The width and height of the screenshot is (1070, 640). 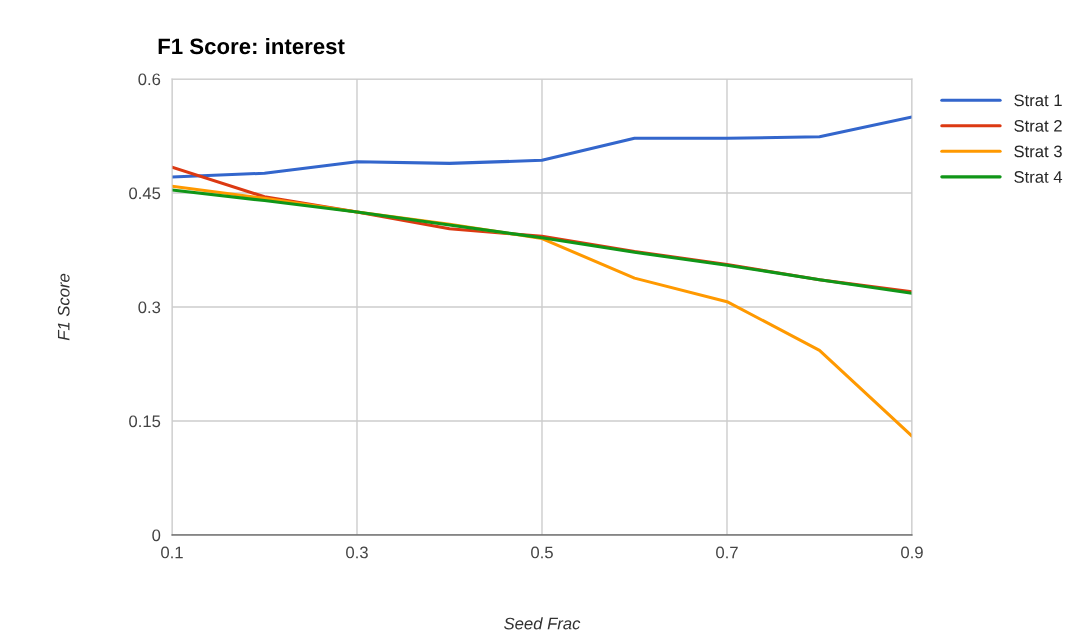 What do you see at coordinates (1038, 125) in the screenshot?
I see `legend-label: Strat 2` at bounding box center [1038, 125].